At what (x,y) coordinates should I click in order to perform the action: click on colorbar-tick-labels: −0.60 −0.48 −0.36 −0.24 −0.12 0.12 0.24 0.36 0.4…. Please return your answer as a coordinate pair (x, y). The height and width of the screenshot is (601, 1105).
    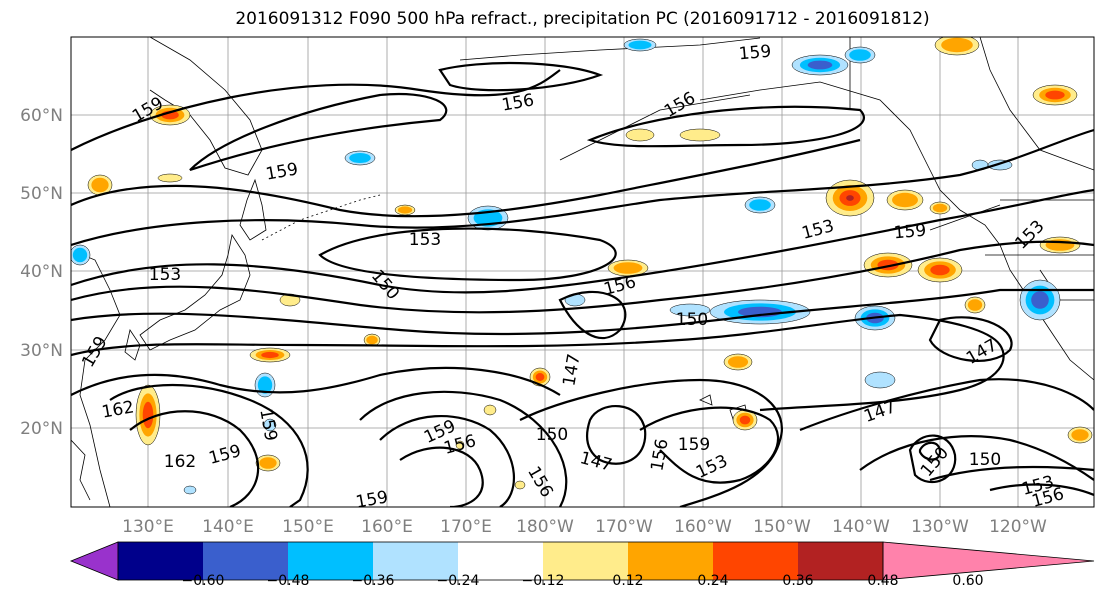
    Looking at the image, I should click on (583, 581).